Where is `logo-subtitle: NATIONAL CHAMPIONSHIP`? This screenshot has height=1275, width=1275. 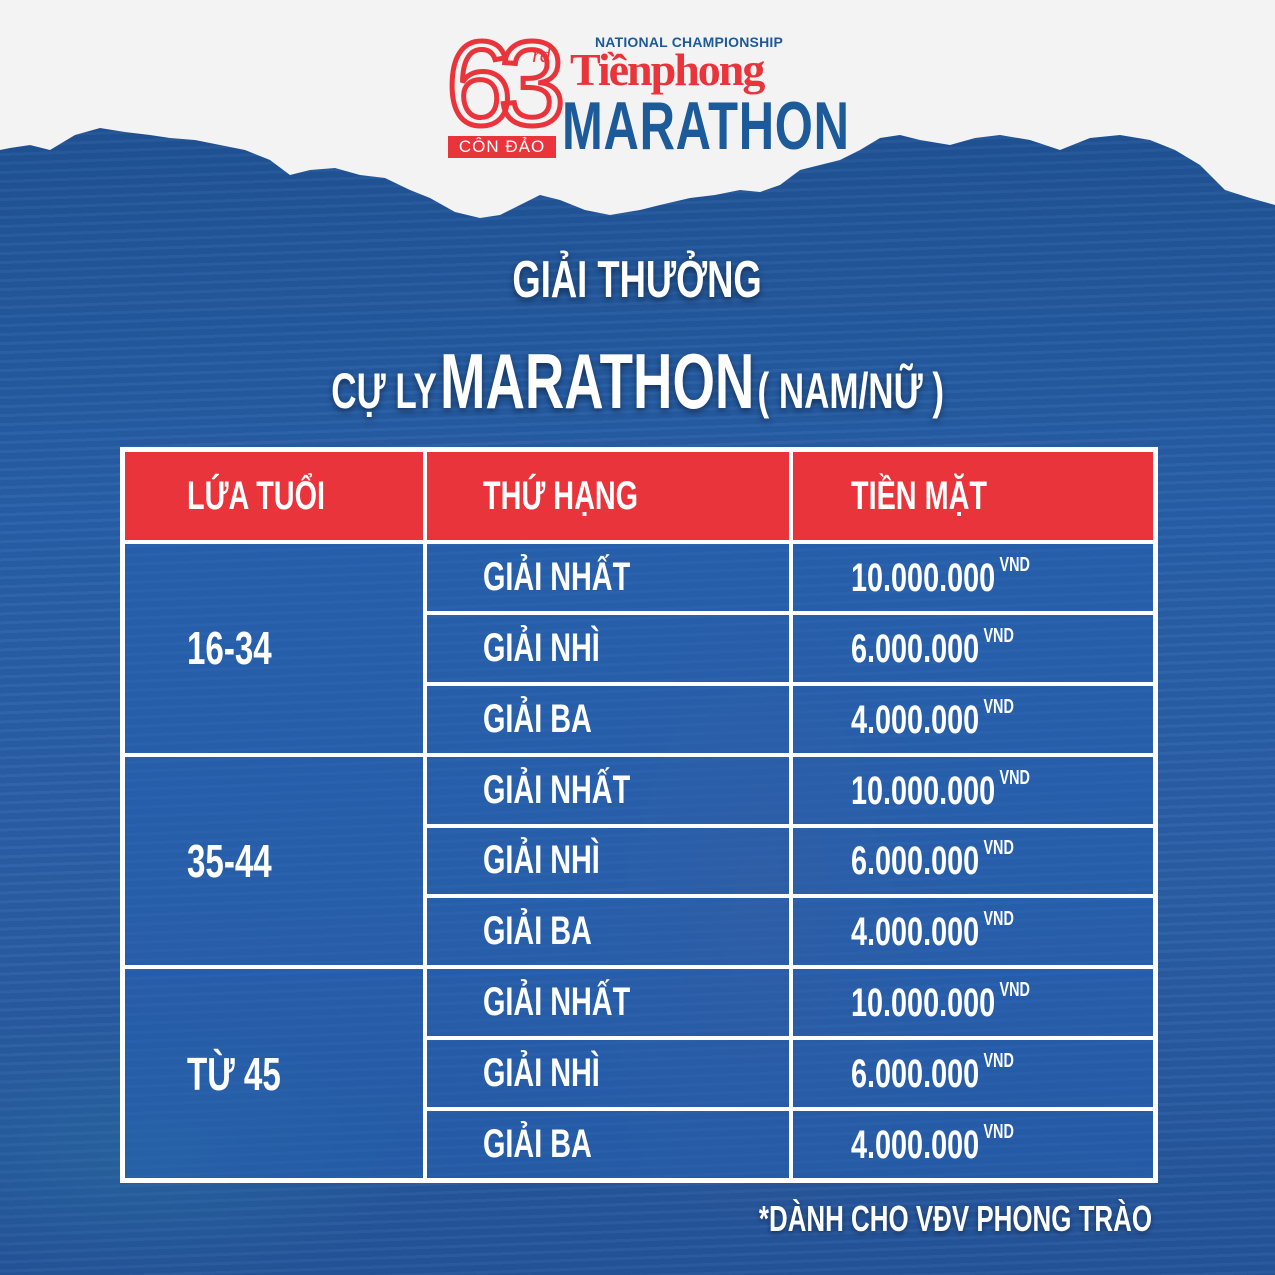 logo-subtitle: NATIONAL CHAMPIONSHIP is located at coordinates (689, 42).